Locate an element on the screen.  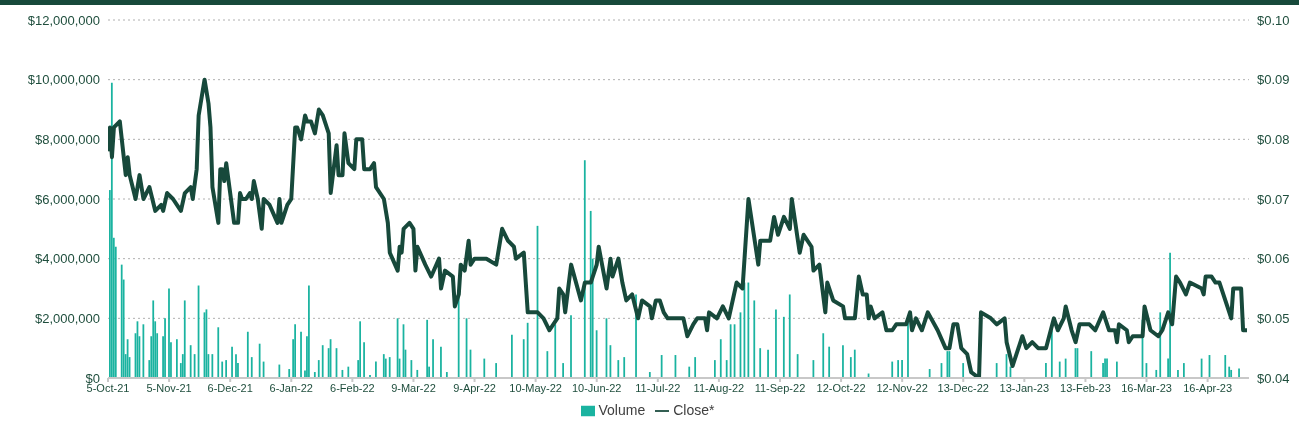
y2-tick-label: $0.05 is located at coordinates (1273, 318).